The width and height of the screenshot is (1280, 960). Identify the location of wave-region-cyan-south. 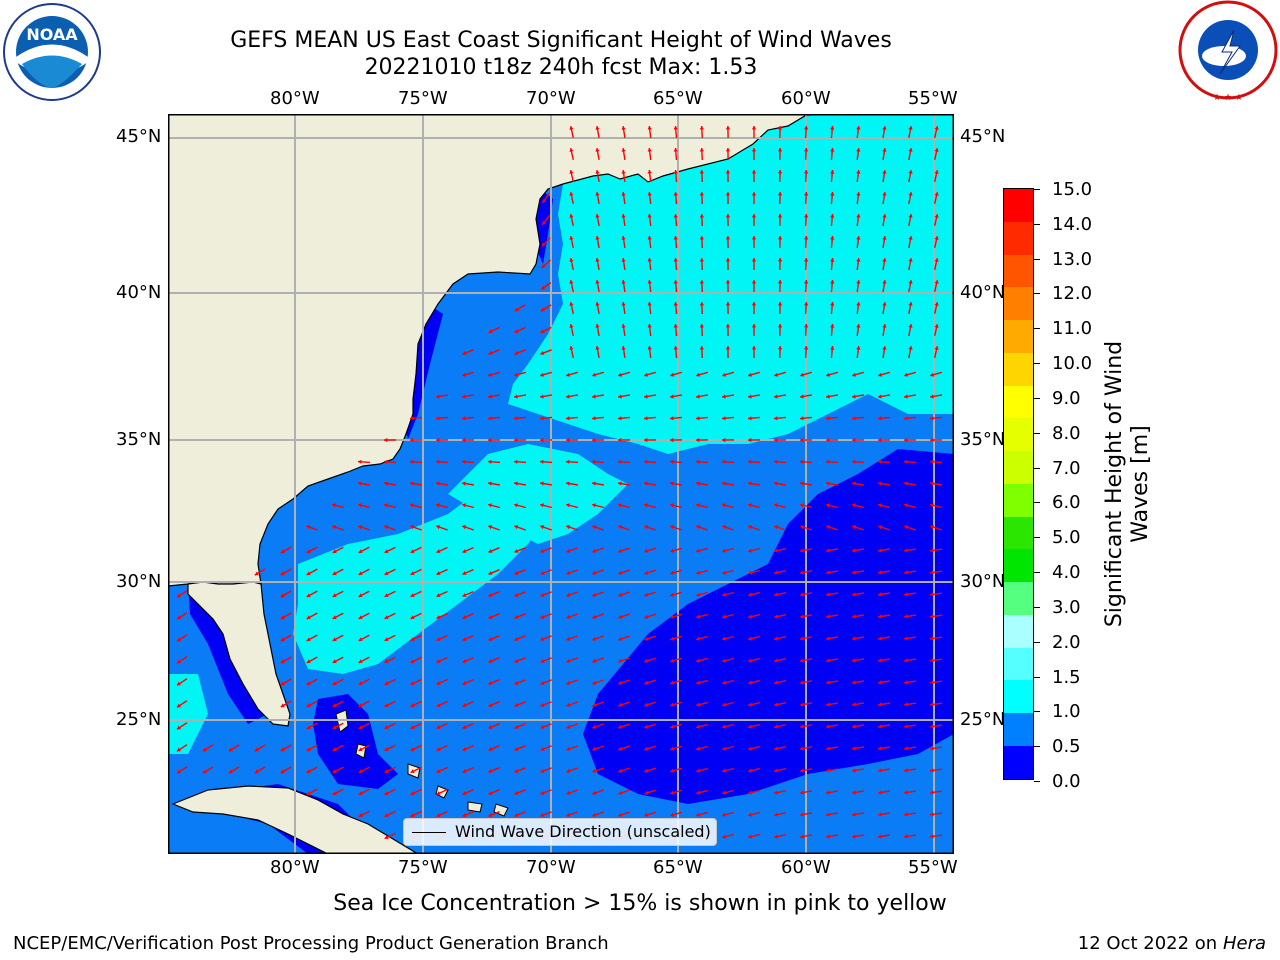
(420, 579).